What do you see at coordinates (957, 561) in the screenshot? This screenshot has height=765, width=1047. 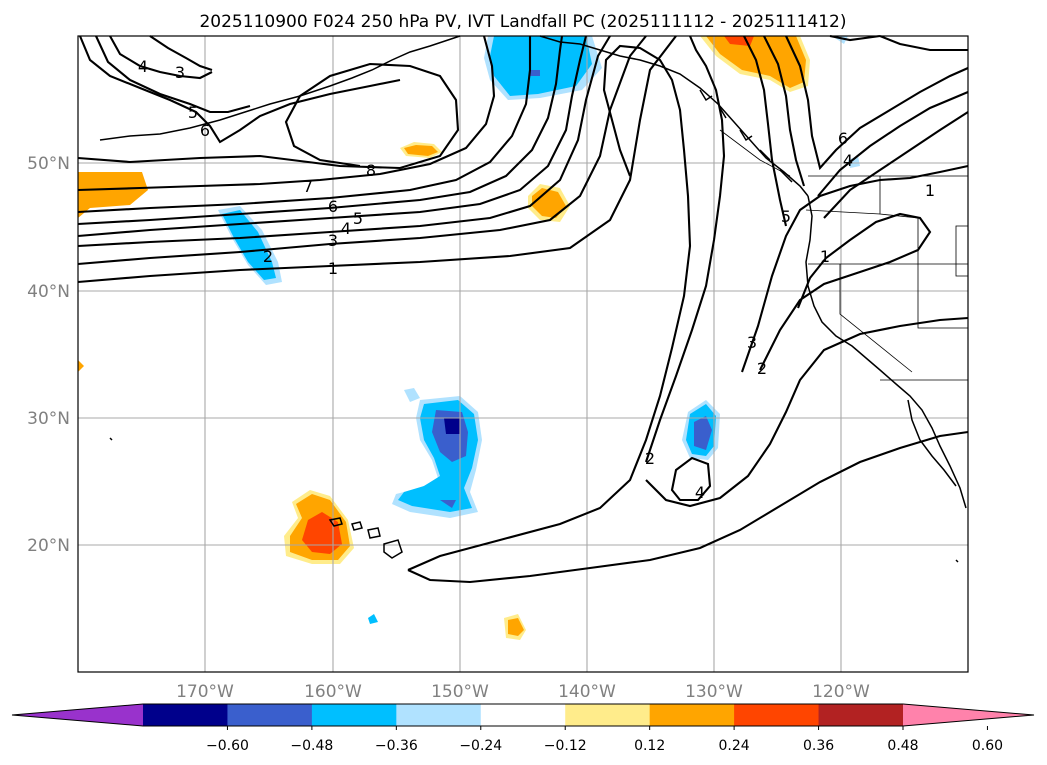 I see `speck-island-east` at bounding box center [957, 561].